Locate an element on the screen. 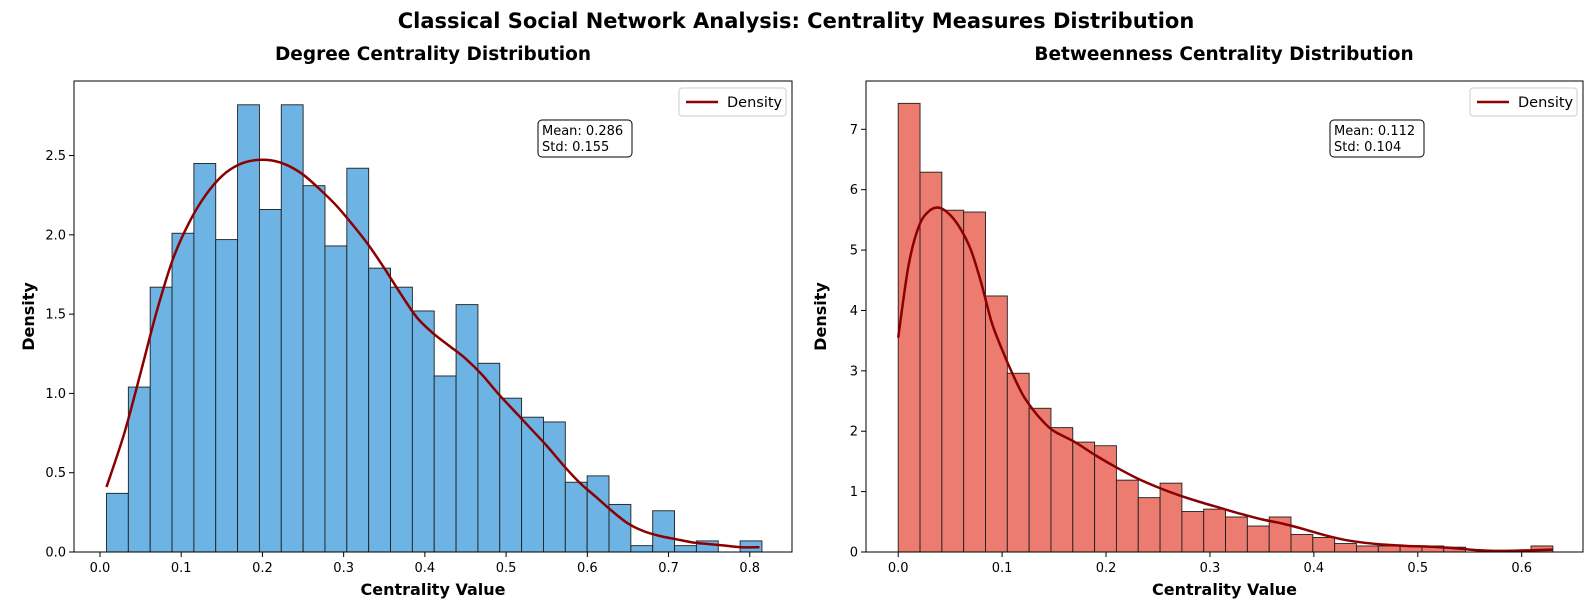 The height and width of the screenshot is (599, 1592). stats-mean: Mean: 0.112 is located at coordinates (1374, 131).